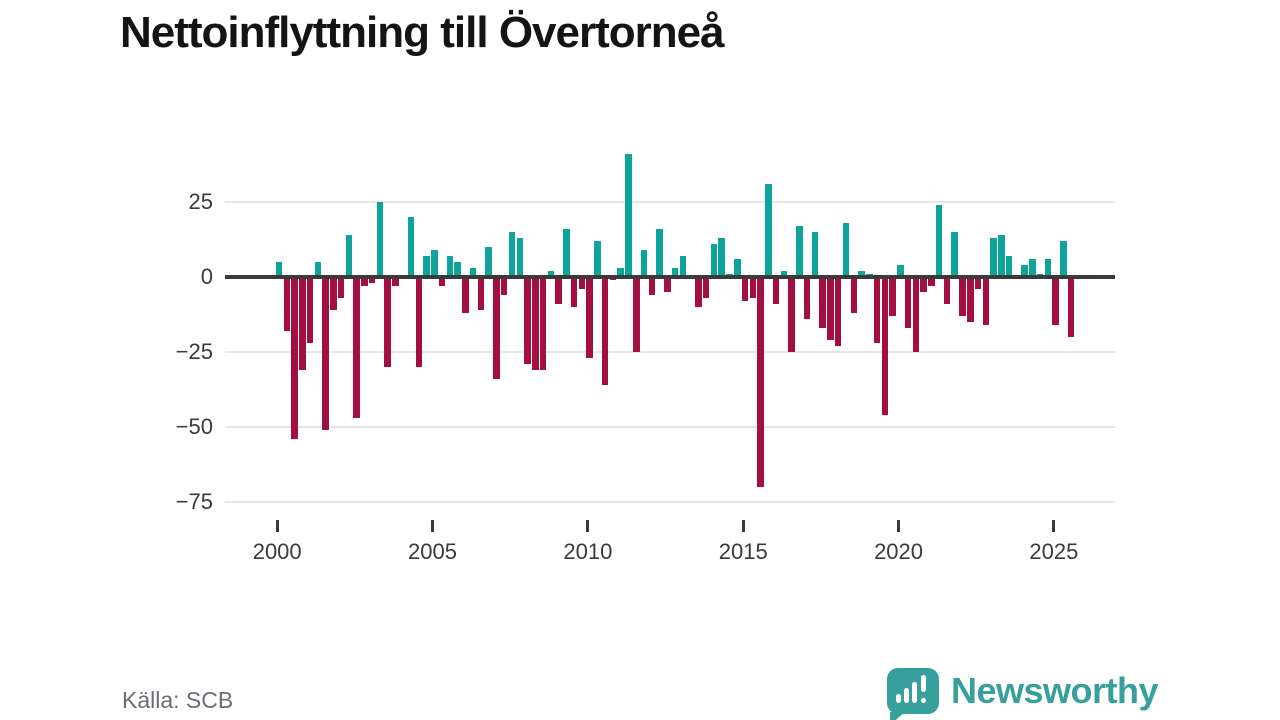  I want to click on x-axis-tick-label: 2015, so click(743, 551).